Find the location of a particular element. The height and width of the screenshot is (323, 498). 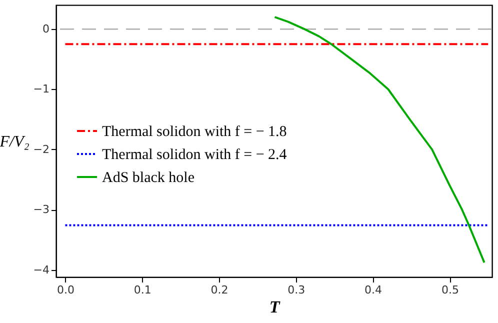

x-axis-title: T is located at coordinates (274, 307).